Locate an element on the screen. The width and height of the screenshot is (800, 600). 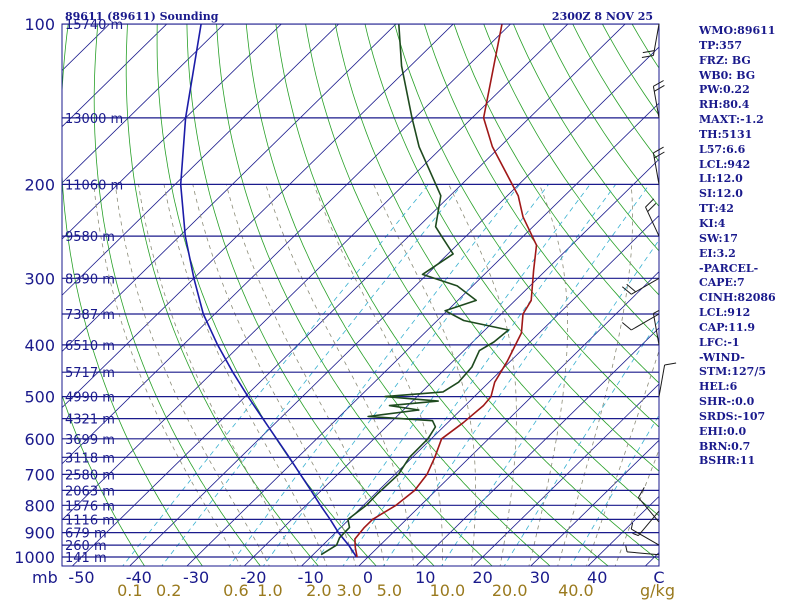
stat-entry: FRZ: BG is located at coordinates (725, 60).